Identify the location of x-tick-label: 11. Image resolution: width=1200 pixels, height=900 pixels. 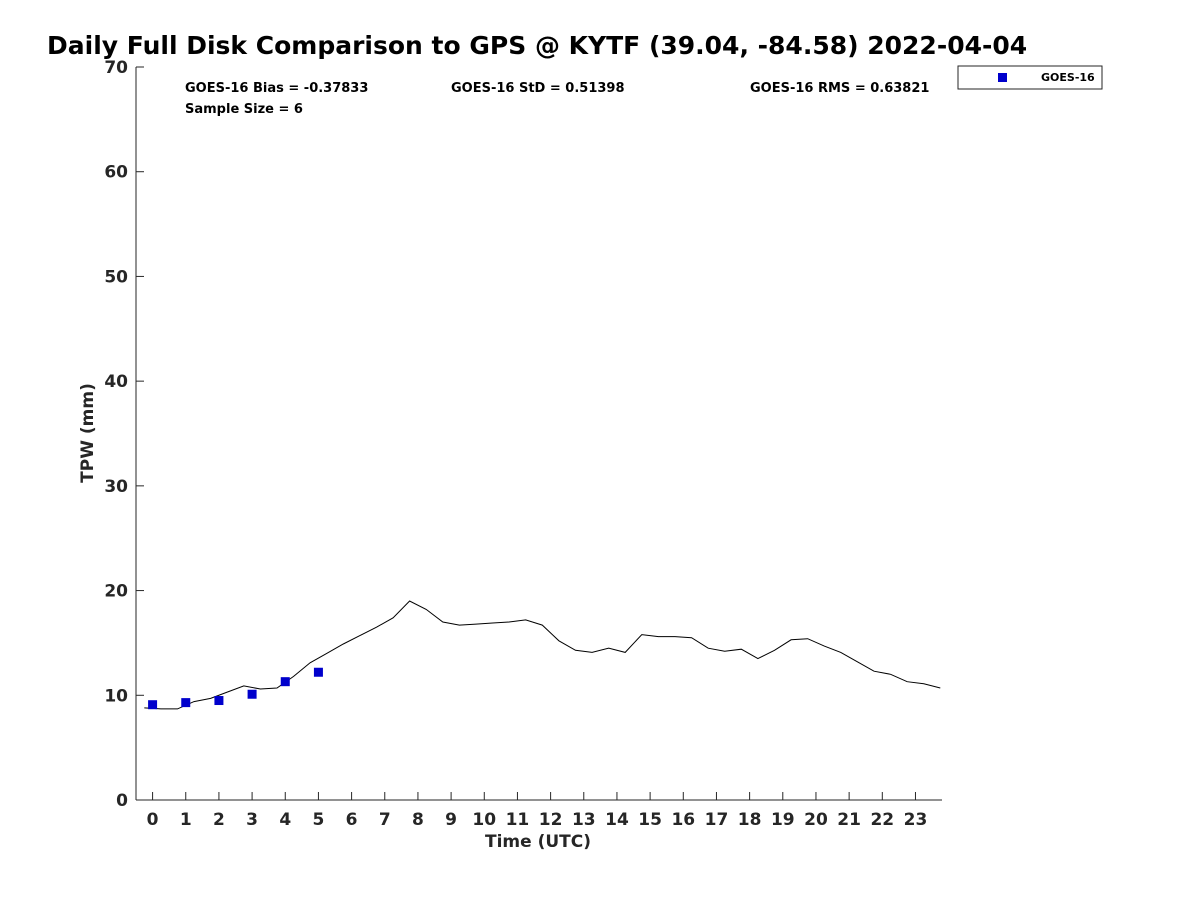
(518, 820).